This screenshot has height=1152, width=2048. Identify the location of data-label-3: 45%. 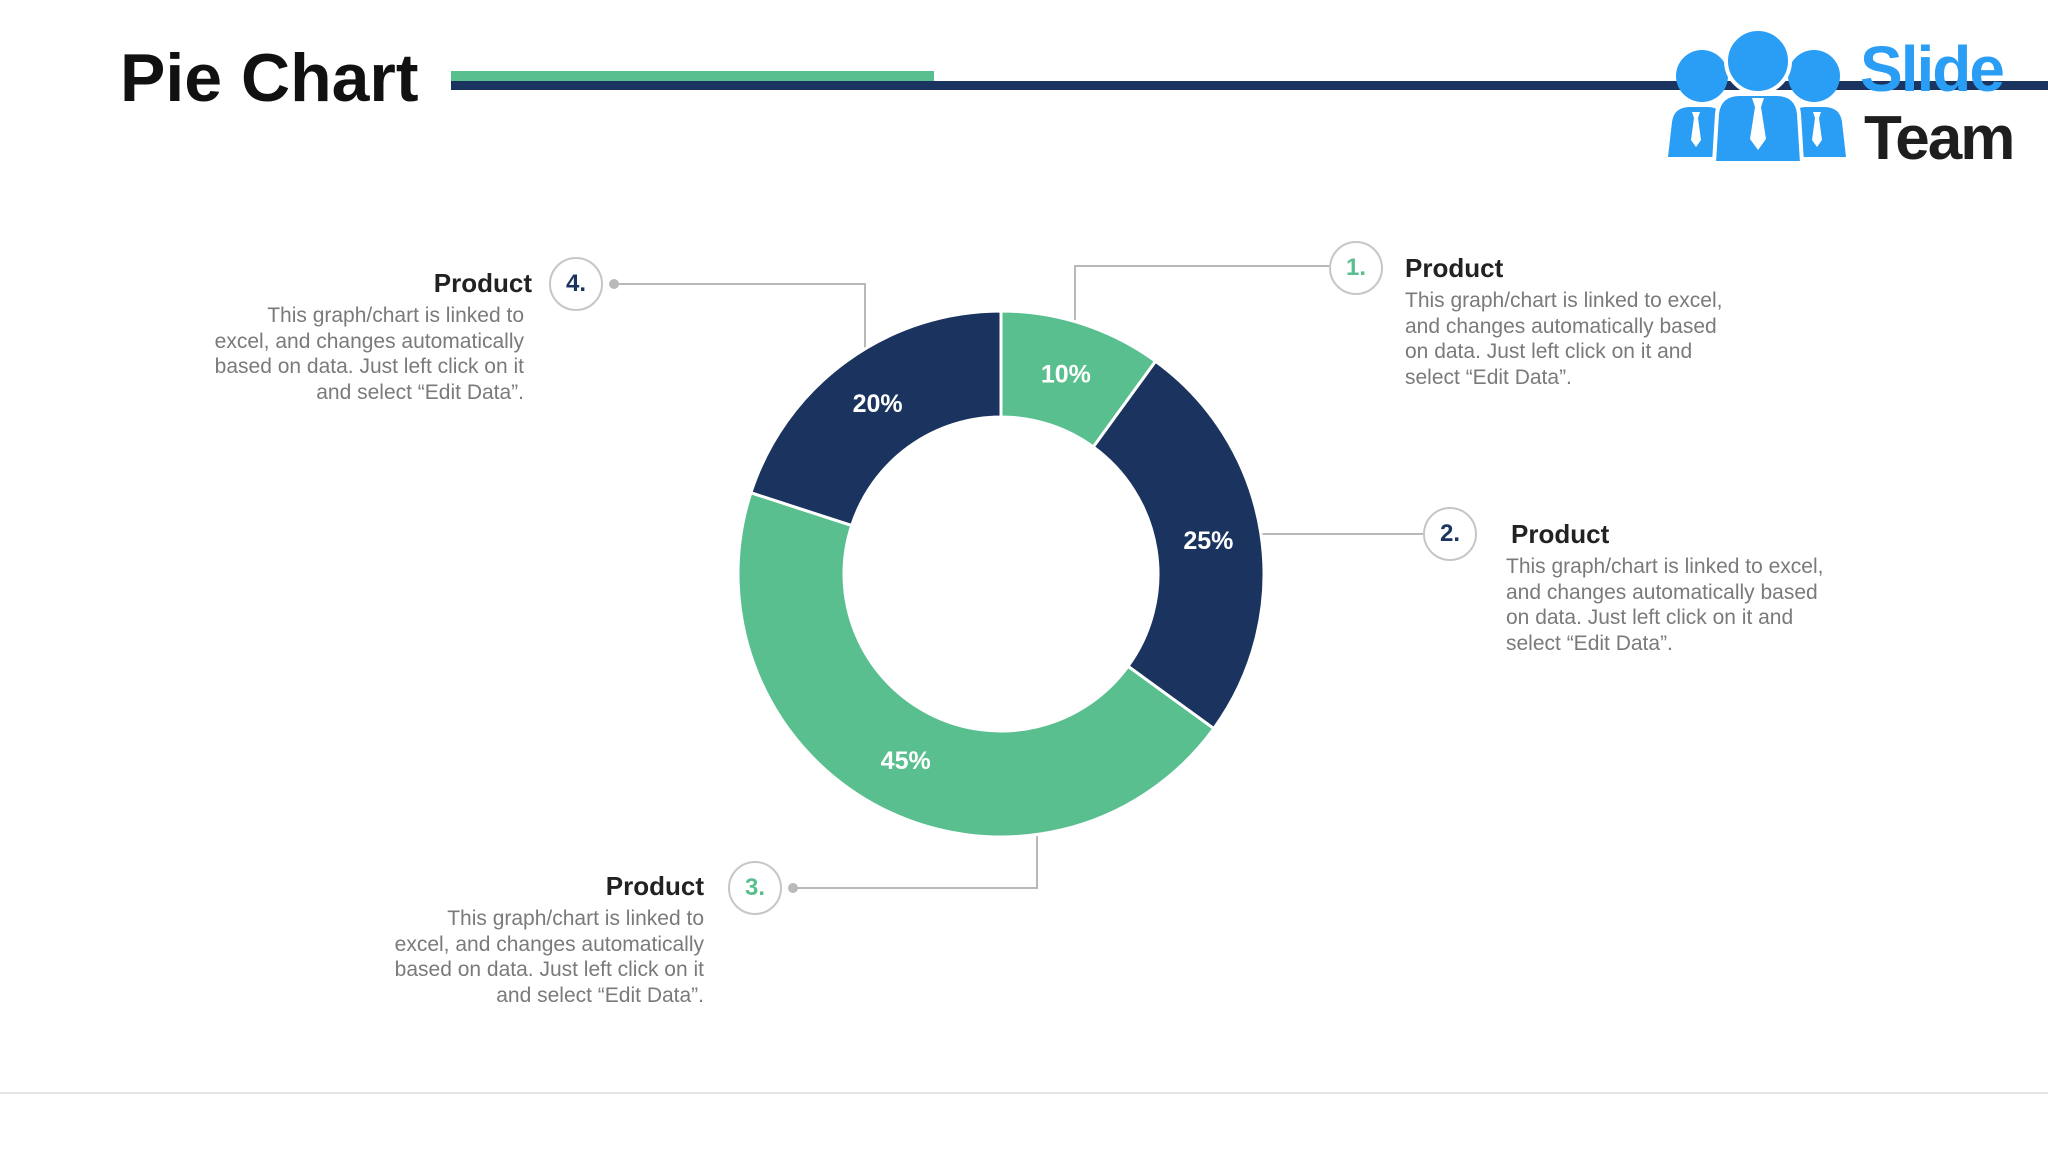
(906, 761).